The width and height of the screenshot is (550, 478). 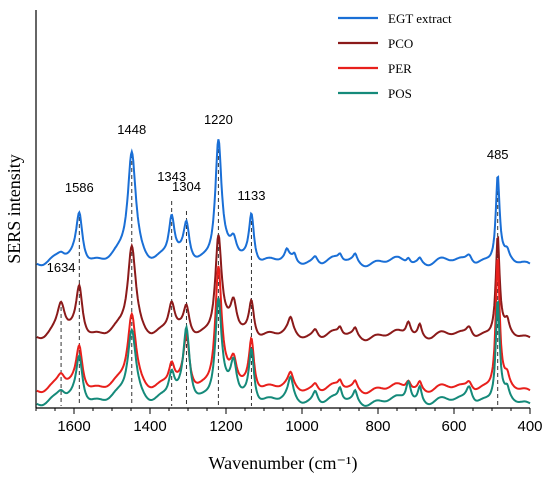 I want to click on legend-label: POS, so click(x=400, y=93).